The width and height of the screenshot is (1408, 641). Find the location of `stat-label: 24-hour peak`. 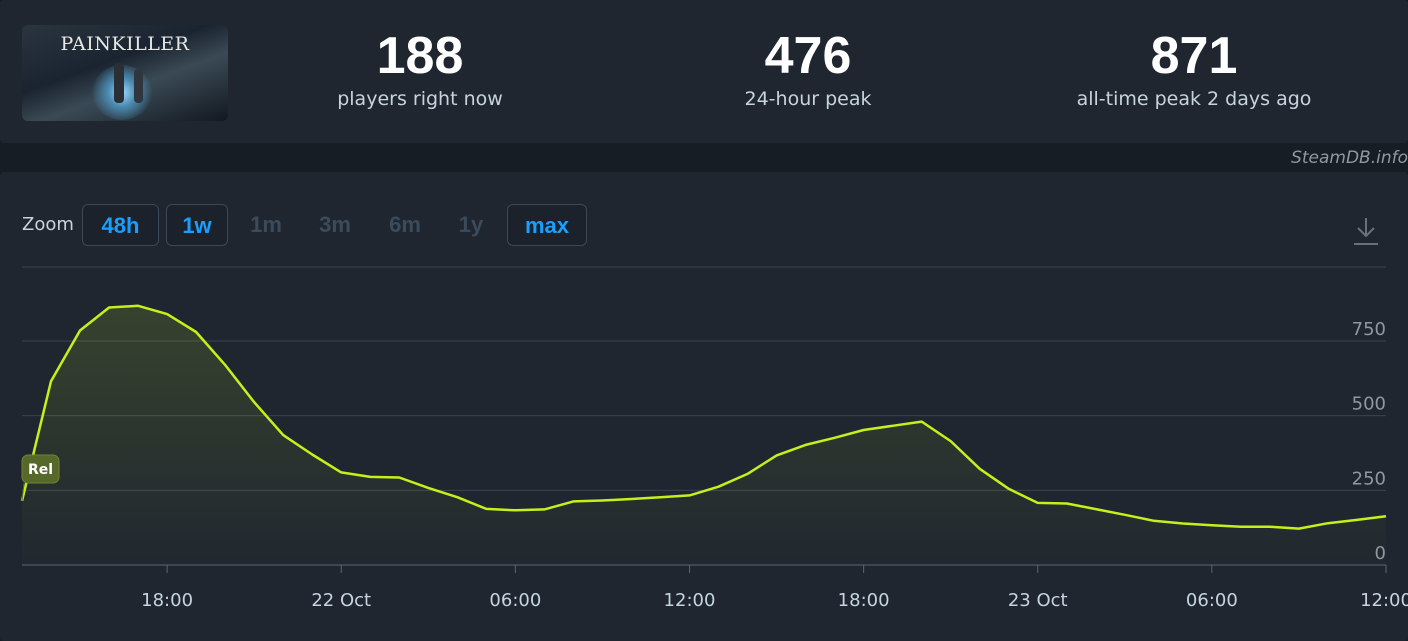

stat-label: 24-hour peak is located at coordinates (808, 99).